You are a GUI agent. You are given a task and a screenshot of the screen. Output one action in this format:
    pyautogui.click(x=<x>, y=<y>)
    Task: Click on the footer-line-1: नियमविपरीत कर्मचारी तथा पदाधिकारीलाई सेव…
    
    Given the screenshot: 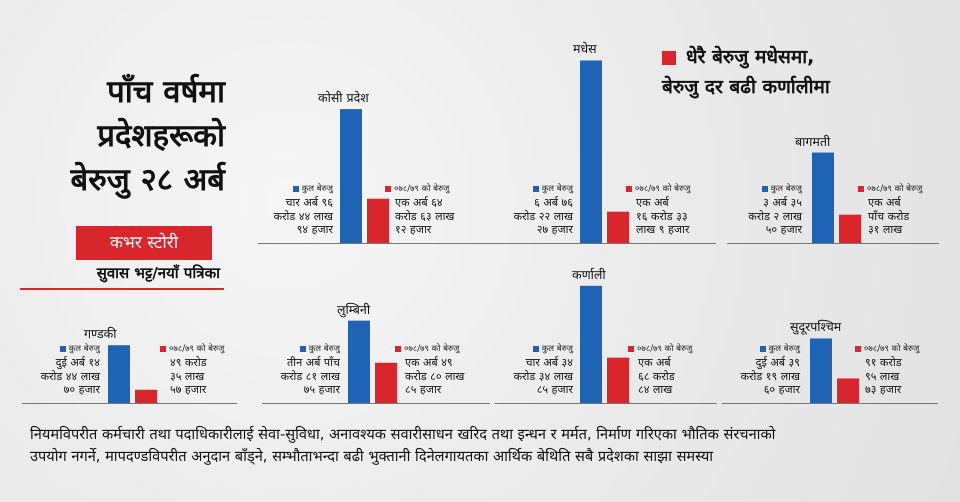 What is the action you would take?
    pyautogui.click(x=403, y=434)
    